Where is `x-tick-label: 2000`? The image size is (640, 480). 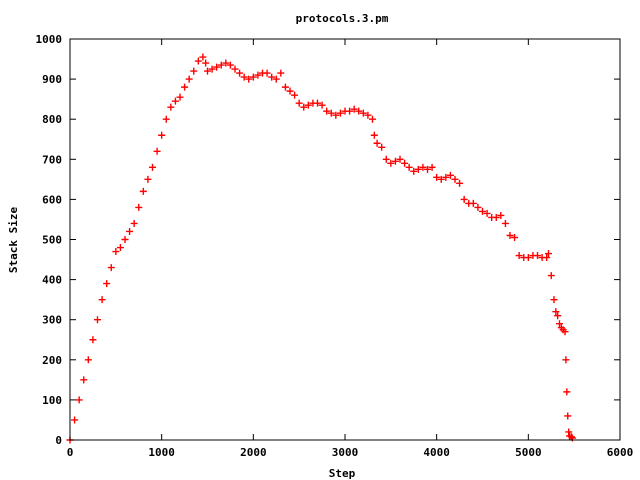 x-tick-label: 2000 is located at coordinates (253, 452).